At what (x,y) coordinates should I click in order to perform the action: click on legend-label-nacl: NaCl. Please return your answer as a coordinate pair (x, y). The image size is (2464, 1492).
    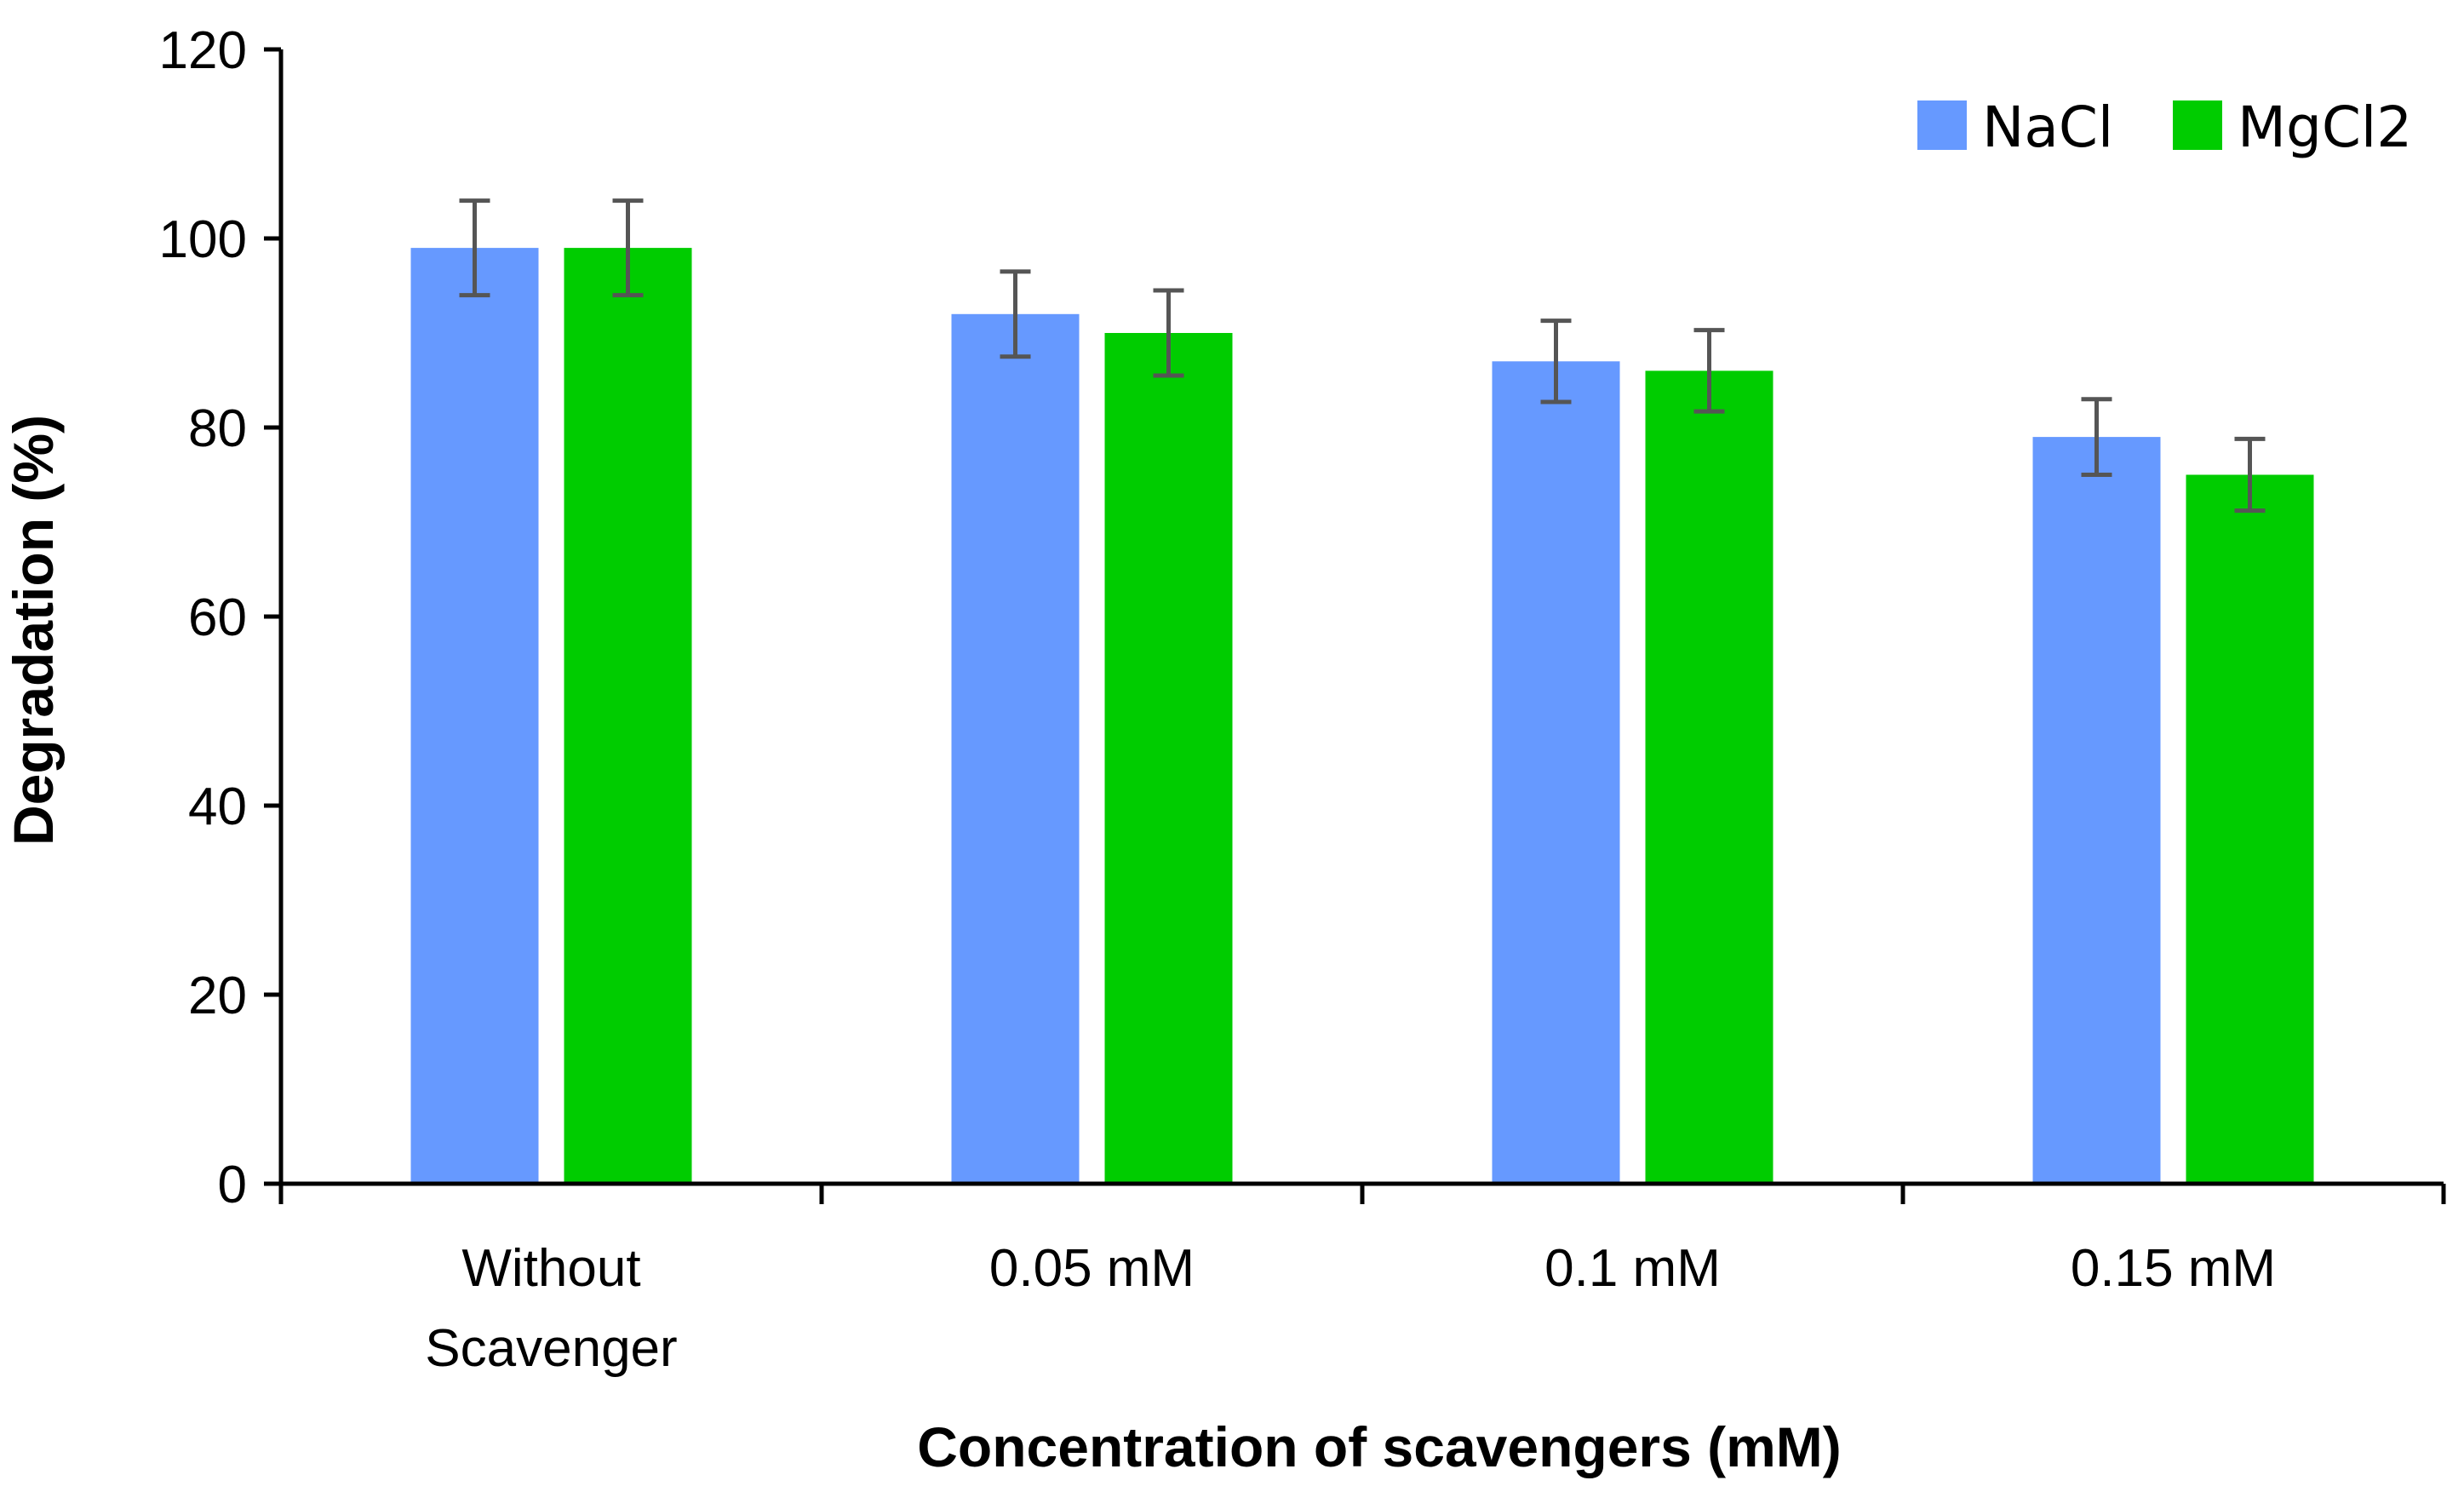
    Looking at the image, I should click on (2047, 127).